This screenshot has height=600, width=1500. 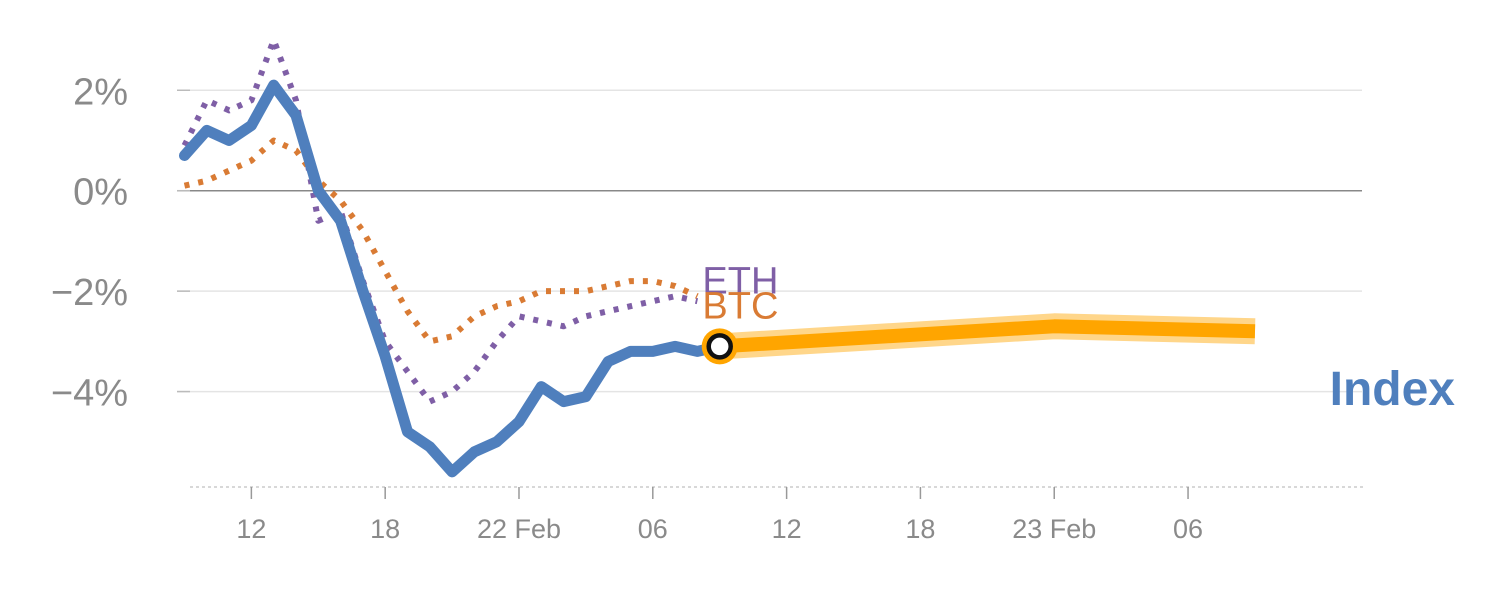 I want to click on forecast-band-line, so click(x=987, y=336).